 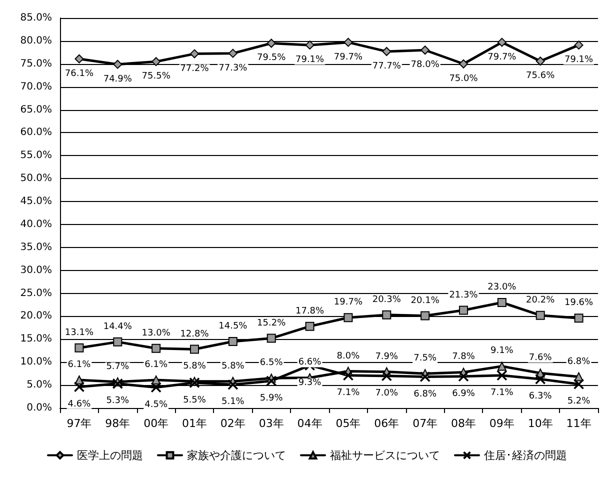 I want to click on data-label: 12.8%, so click(x=195, y=334).